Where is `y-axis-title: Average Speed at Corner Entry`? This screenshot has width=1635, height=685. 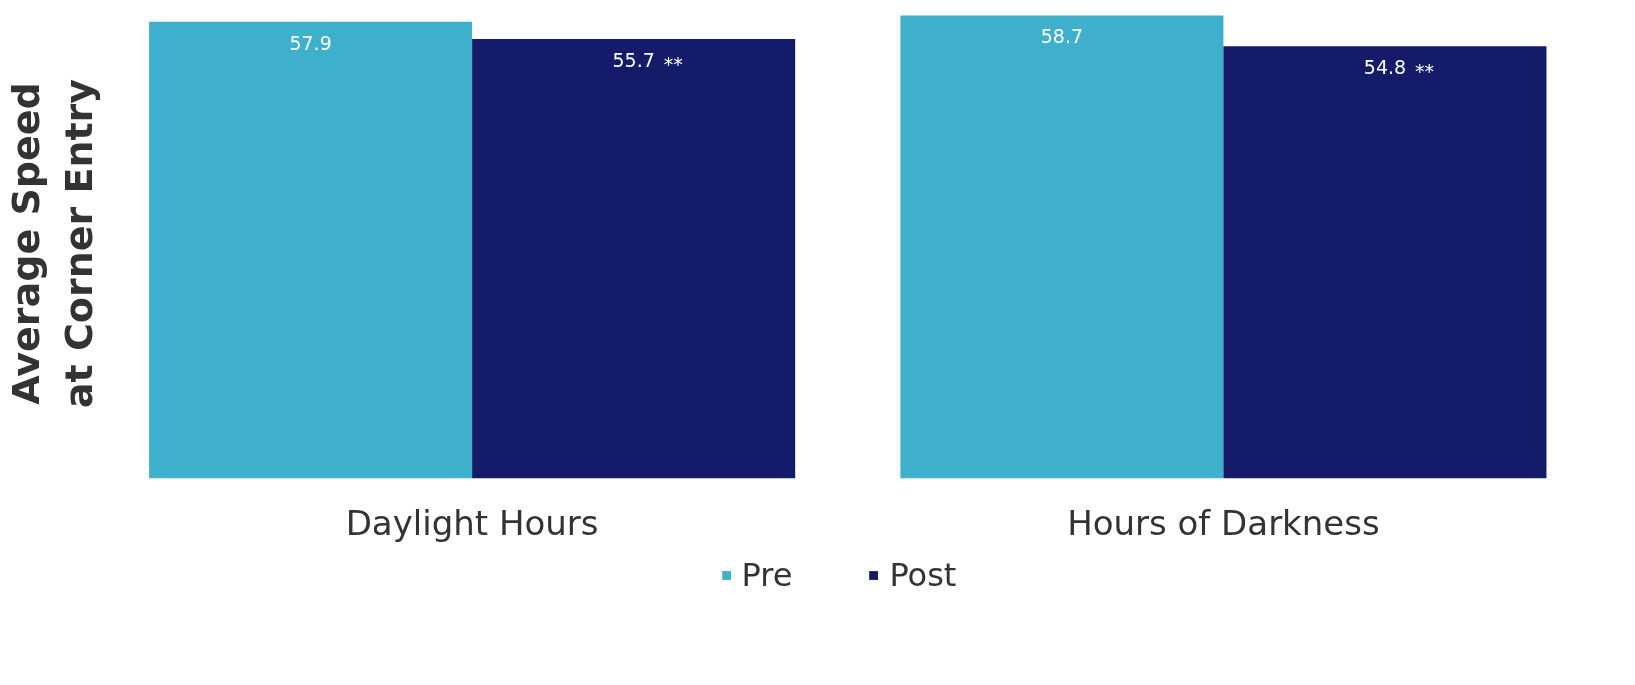
y-axis-title: Average Speed at Corner Entry is located at coordinates (52, 243).